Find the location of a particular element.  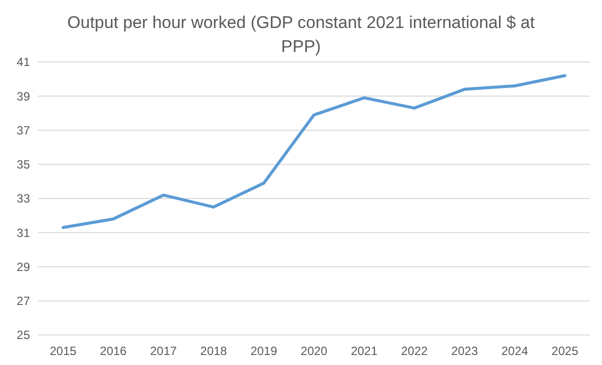

x-tick-label: 2022 is located at coordinates (414, 351).